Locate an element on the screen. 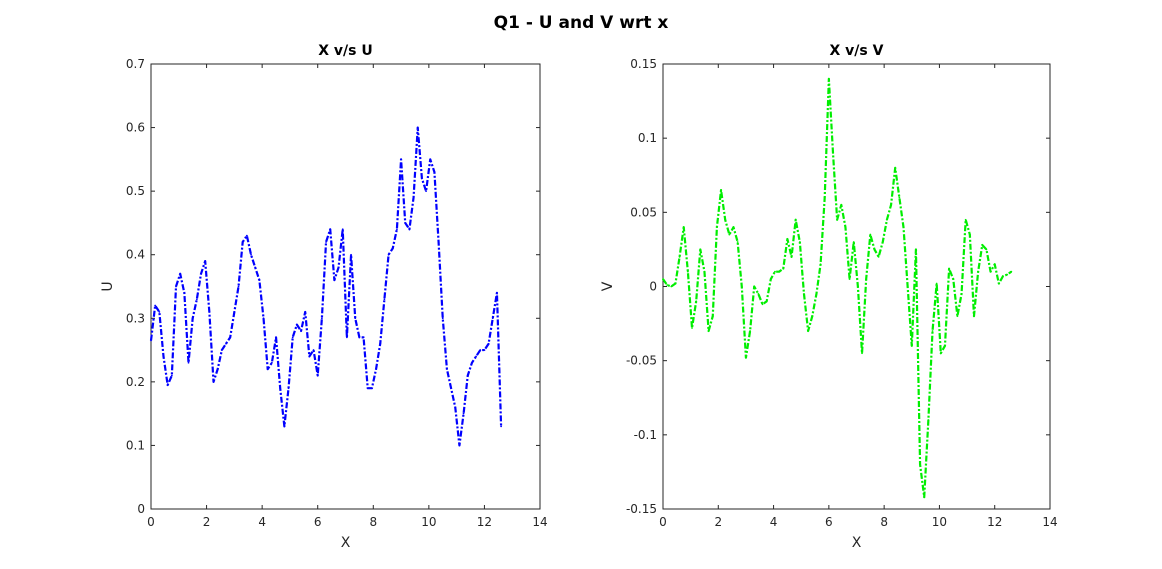 This screenshot has height=569, width=1162. y-tick-label: 0.7 is located at coordinates (135, 64).